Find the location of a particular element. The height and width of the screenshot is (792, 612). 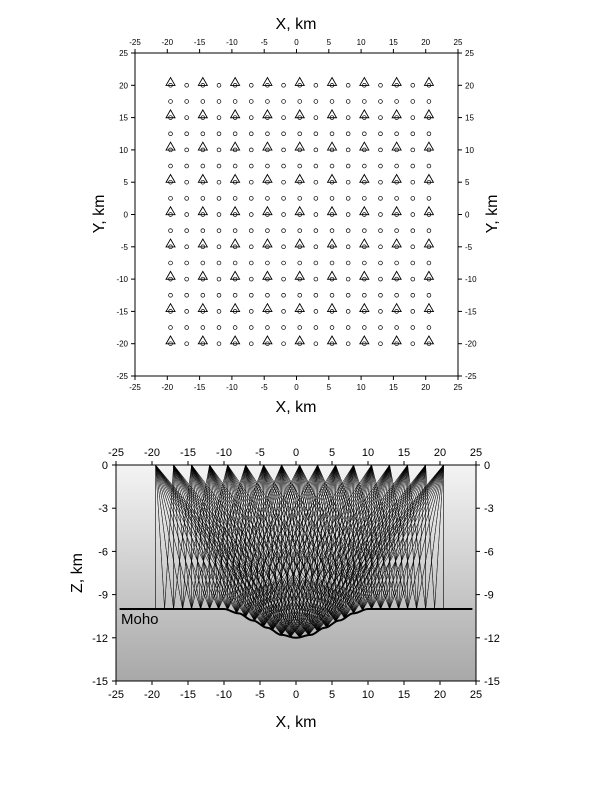

map-tick-label-bottom: 15 is located at coordinates (393, 387).